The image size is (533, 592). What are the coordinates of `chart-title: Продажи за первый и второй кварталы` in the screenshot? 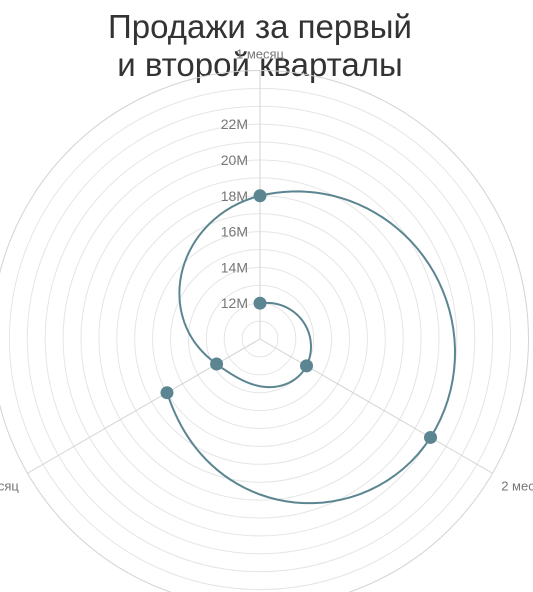 It's located at (260, 46).